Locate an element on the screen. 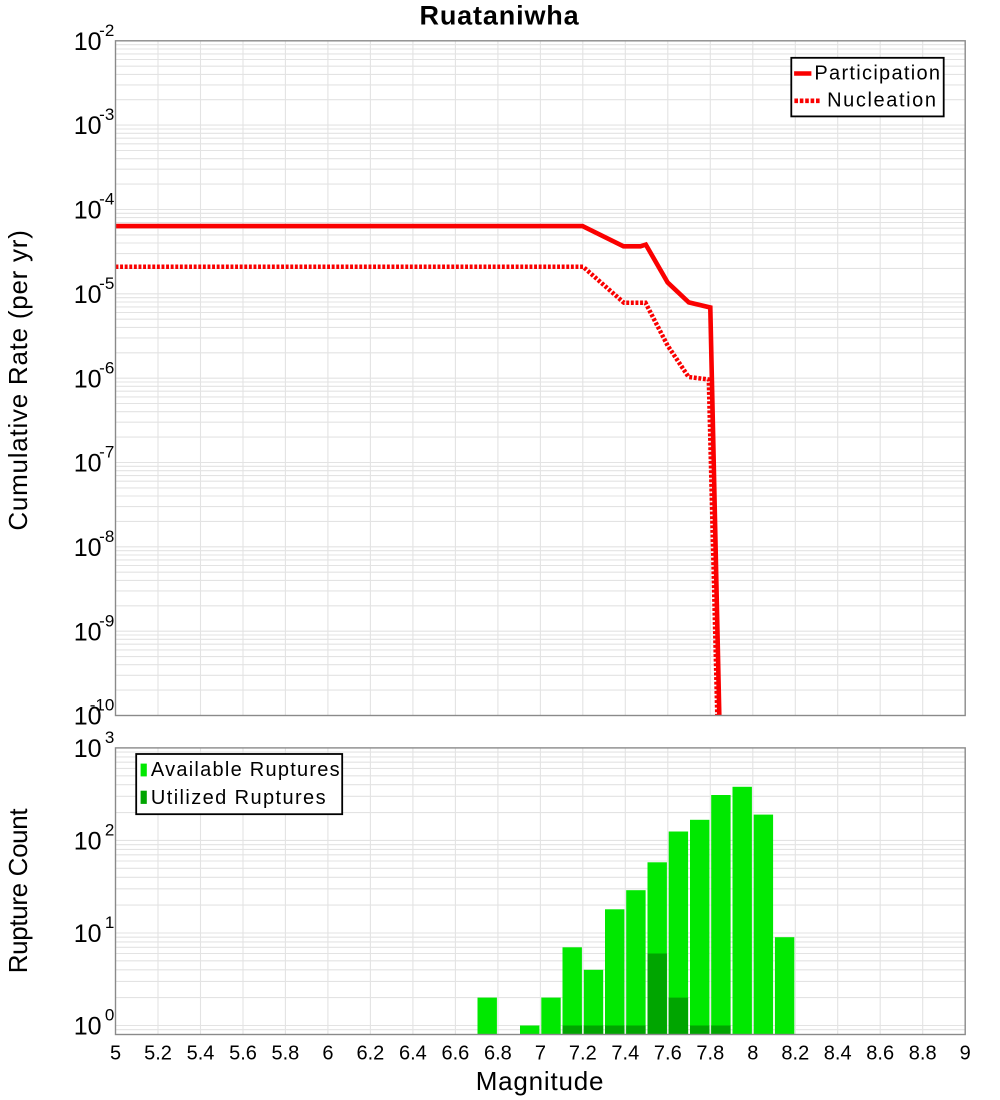  svg-text: 7.2 is located at coordinates (583, 1053).